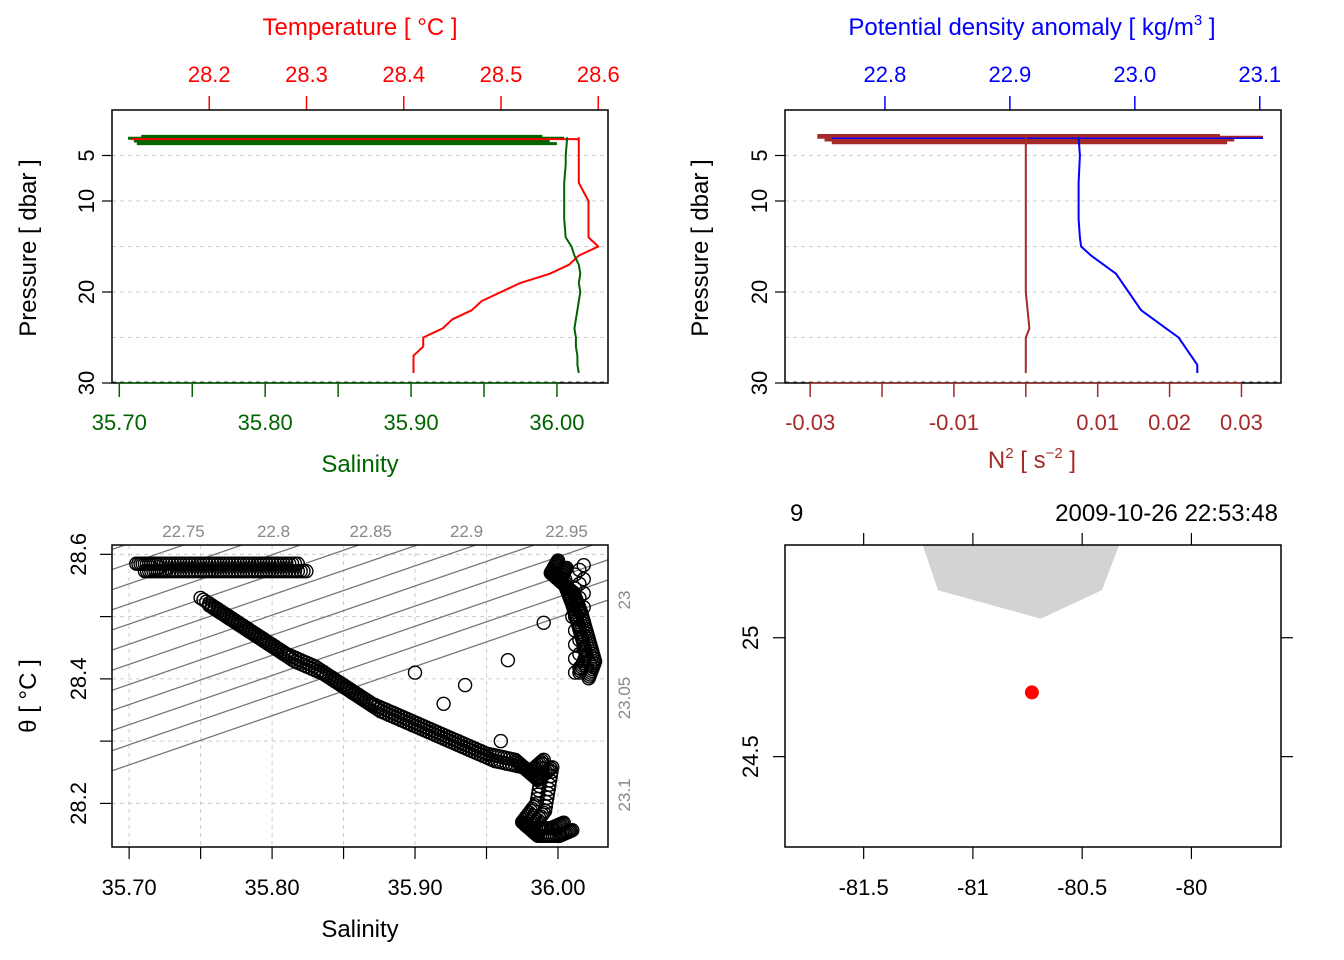  Describe the element at coordinates (78, 678) in the screenshot. I see `ts-theta-tick-label: 28.4` at that location.